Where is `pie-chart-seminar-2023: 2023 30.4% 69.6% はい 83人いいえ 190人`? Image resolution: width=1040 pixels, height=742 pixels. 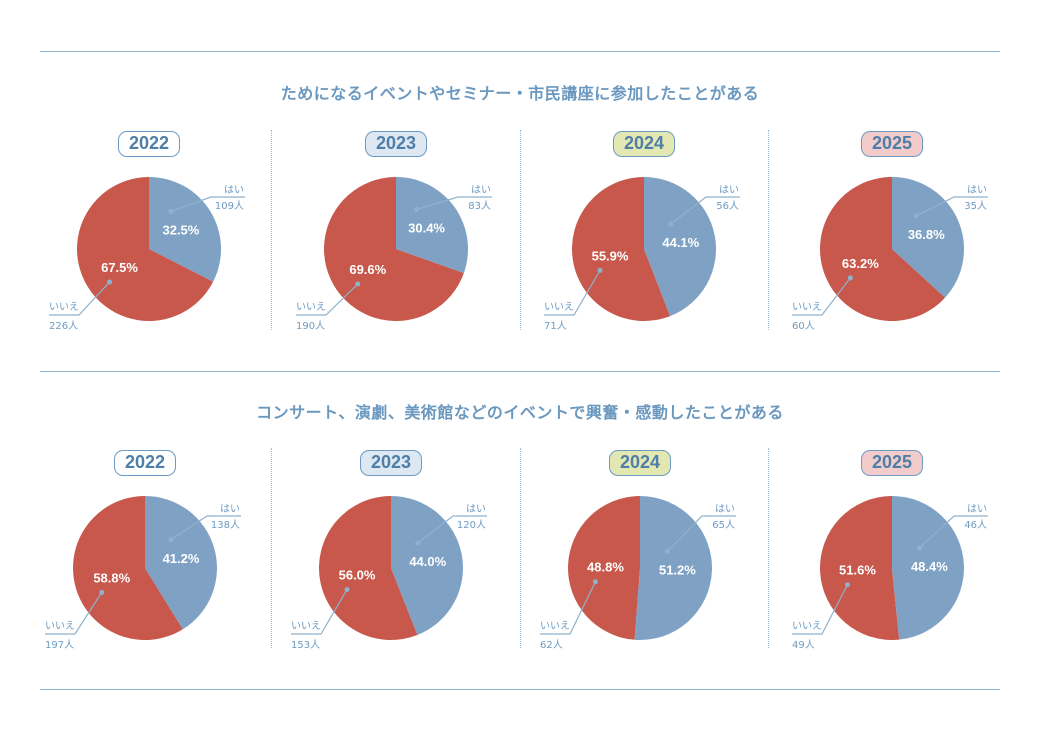 pie-chart-seminar-2023: 2023 30.4% 69.6% はい 83人いいえ 190人 is located at coordinates (396, 231).